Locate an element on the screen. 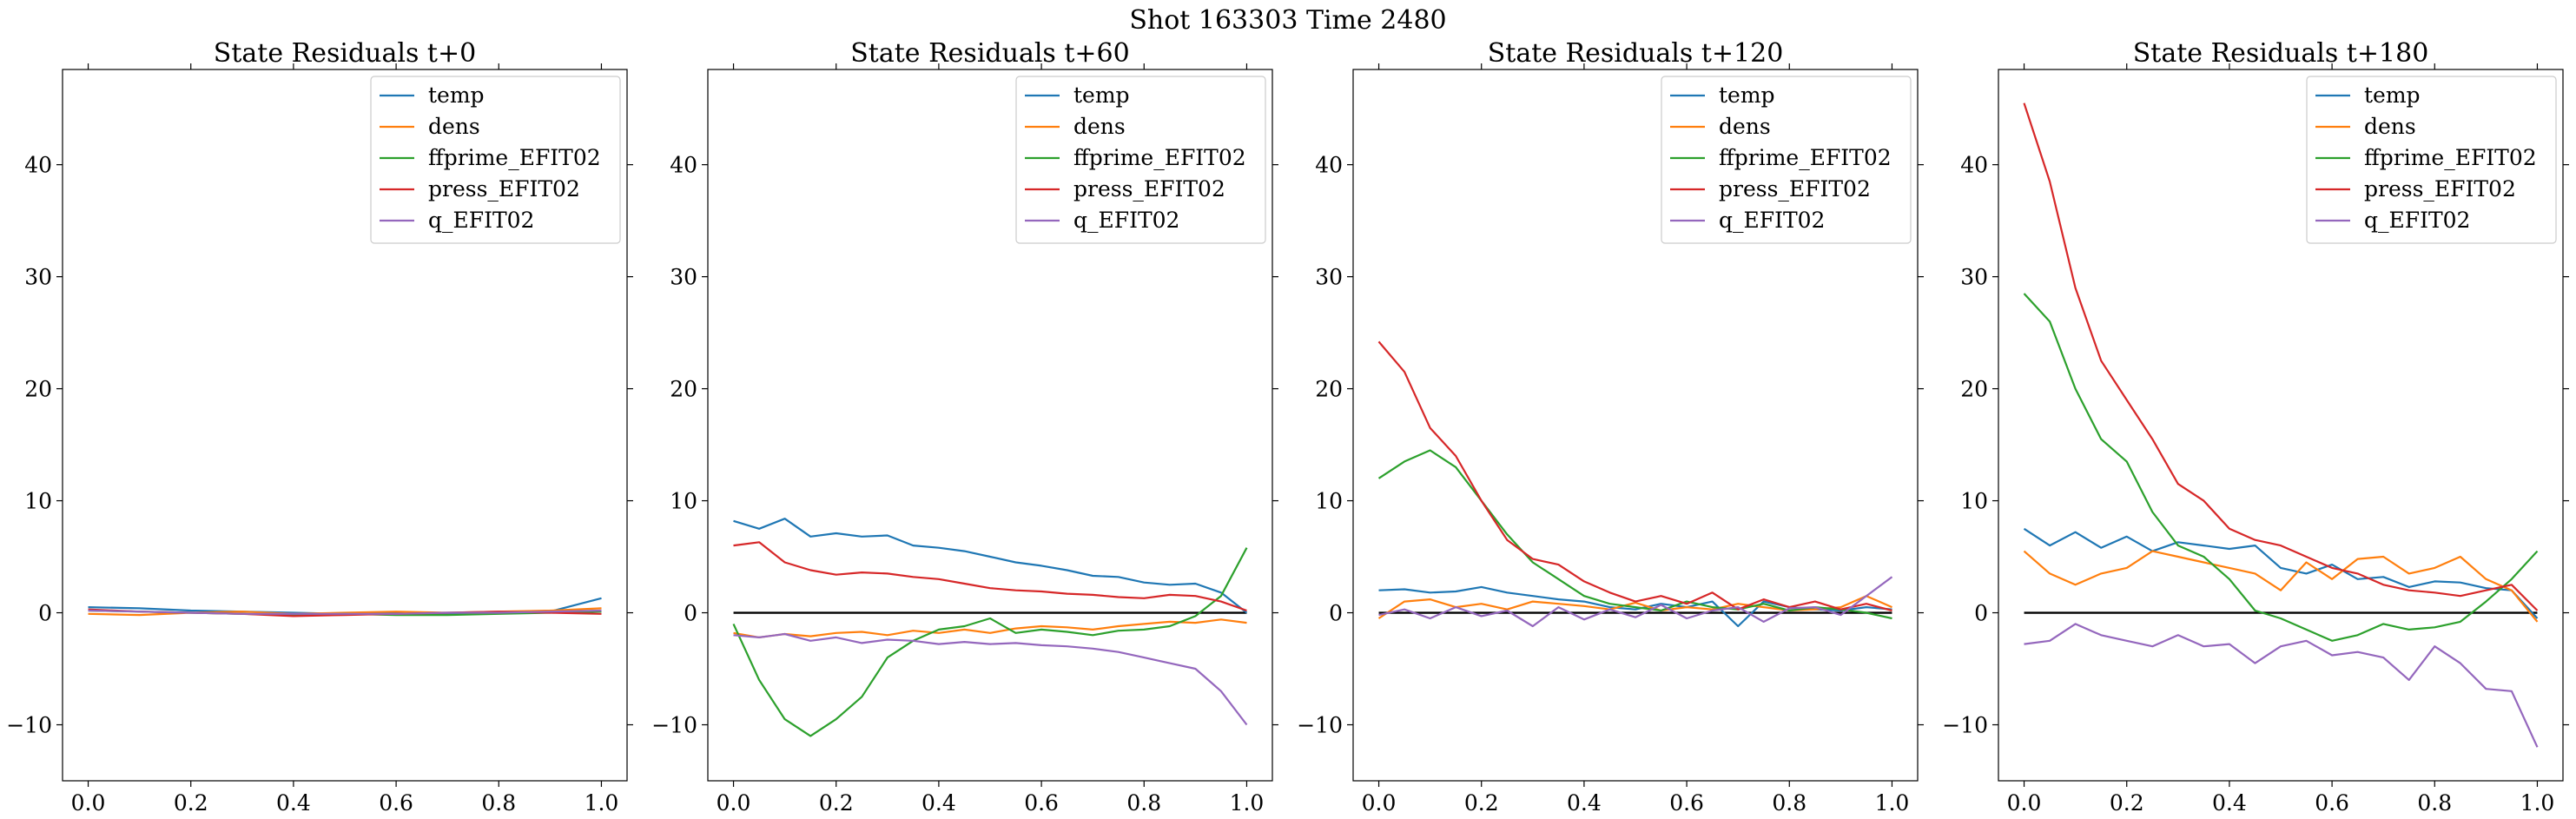 Image resolution: width=2576 pixels, height=819 pixels. panel-title: State Residuals t+120 is located at coordinates (1636, 53).